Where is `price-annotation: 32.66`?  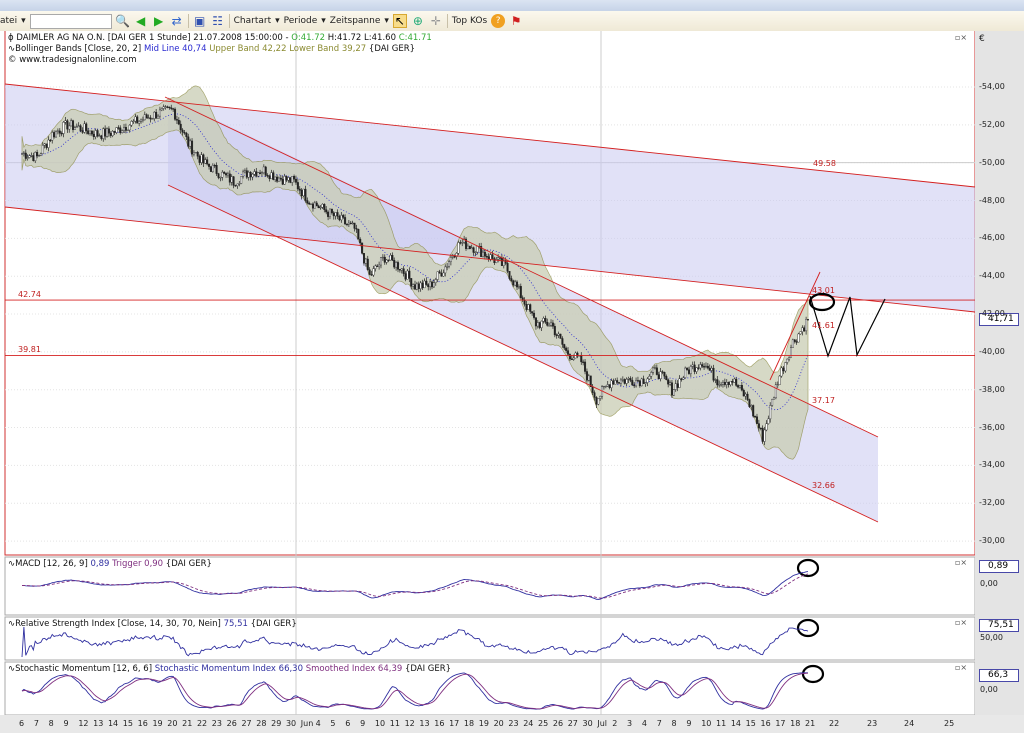 price-annotation: 32.66 is located at coordinates (823, 485).